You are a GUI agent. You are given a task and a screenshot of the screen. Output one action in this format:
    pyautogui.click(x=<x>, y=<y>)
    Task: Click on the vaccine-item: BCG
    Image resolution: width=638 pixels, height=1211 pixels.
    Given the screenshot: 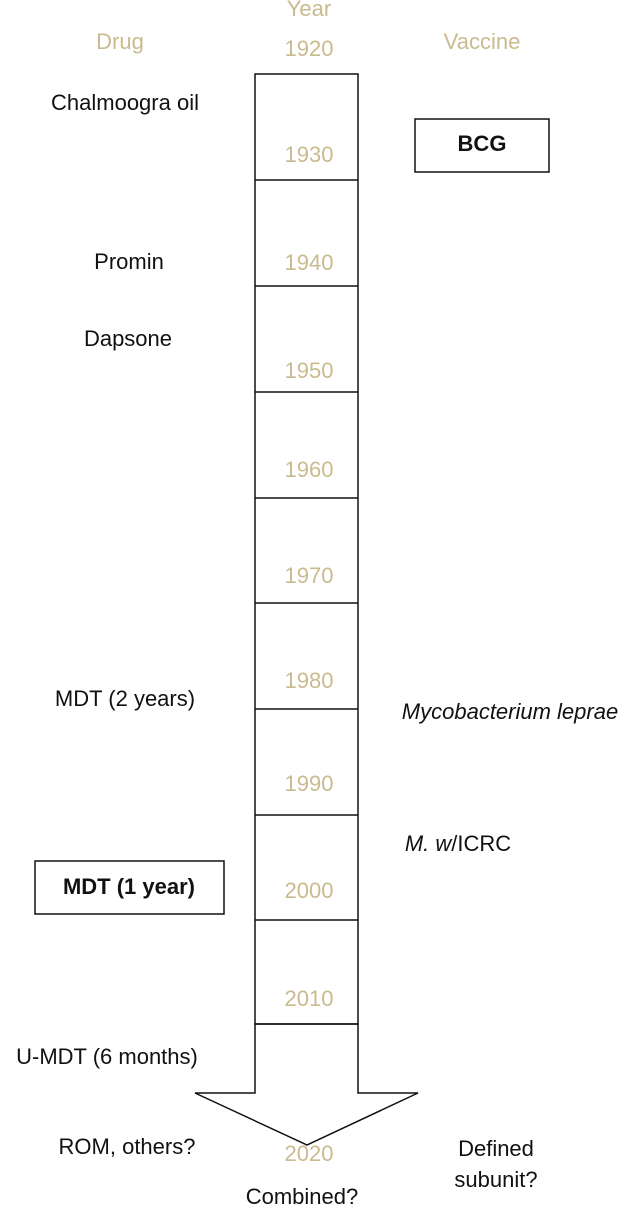 What is the action you would take?
    pyautogui.click(x=482, y=143)
    